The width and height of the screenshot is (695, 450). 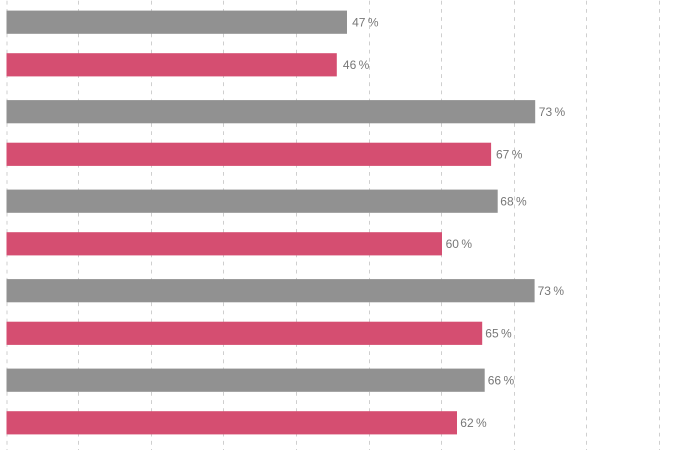 I want to click on svg-text: 68 %, so click(x=513, y=202).